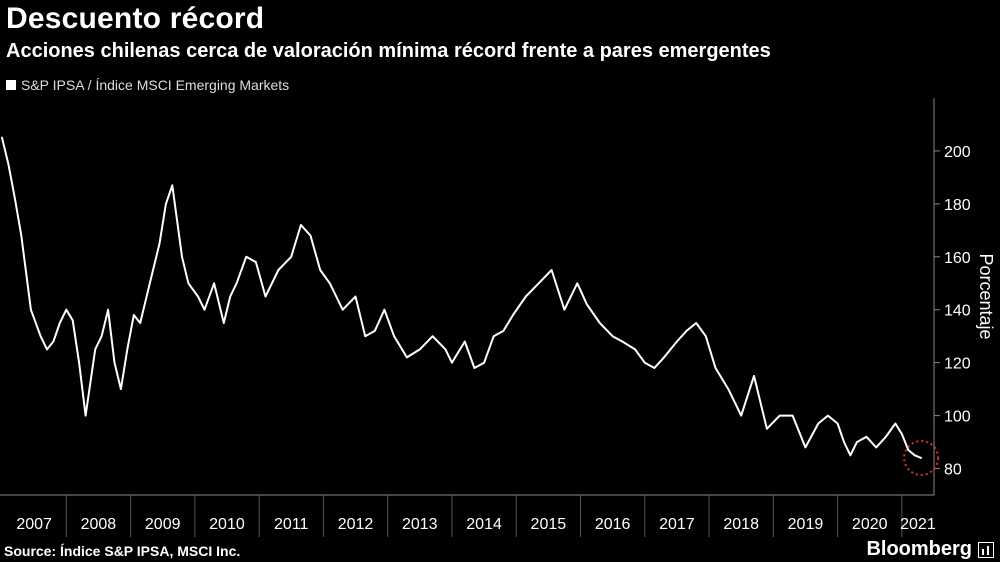 The height and width of the screenshot is (562, 1000). What do you see at coordinates (484, 524) in the screenshot?
I see `x-tick-label: 2014` at bounding box center [484, 524].